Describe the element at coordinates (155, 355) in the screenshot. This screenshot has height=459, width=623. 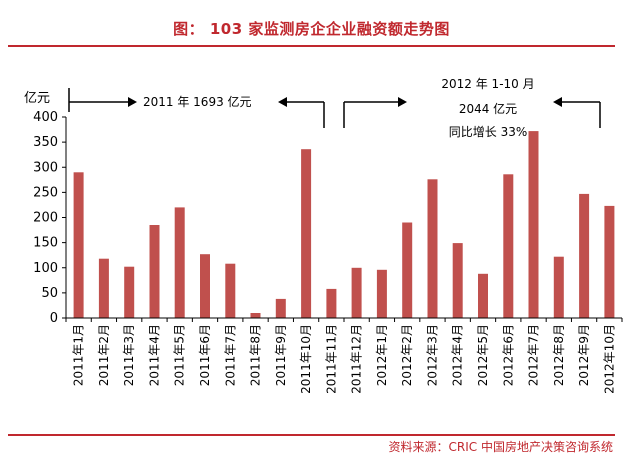
I see `x-tick-label: 2011年4月` at that location.